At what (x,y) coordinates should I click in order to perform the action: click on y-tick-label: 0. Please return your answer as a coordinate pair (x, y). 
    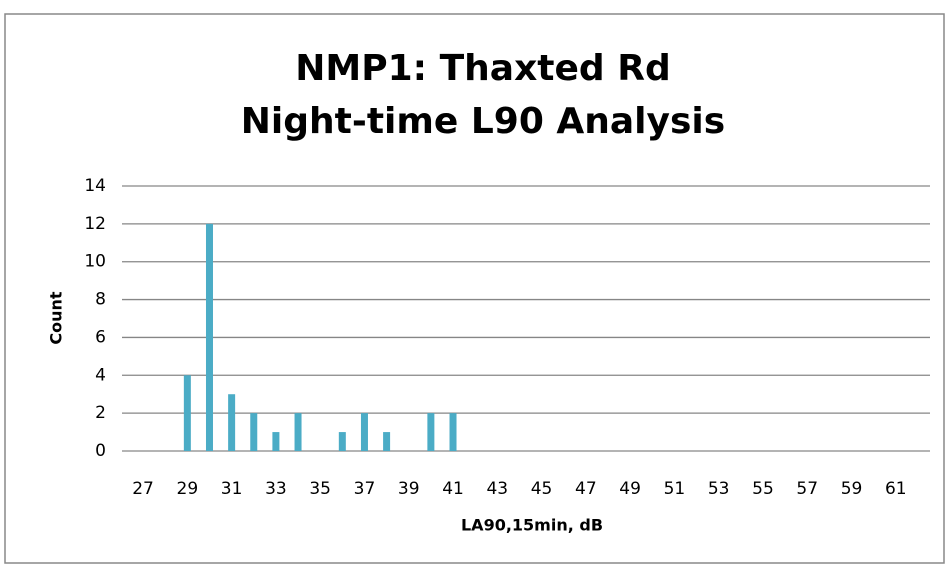
    Looking at the image, I should click on (100, 451).